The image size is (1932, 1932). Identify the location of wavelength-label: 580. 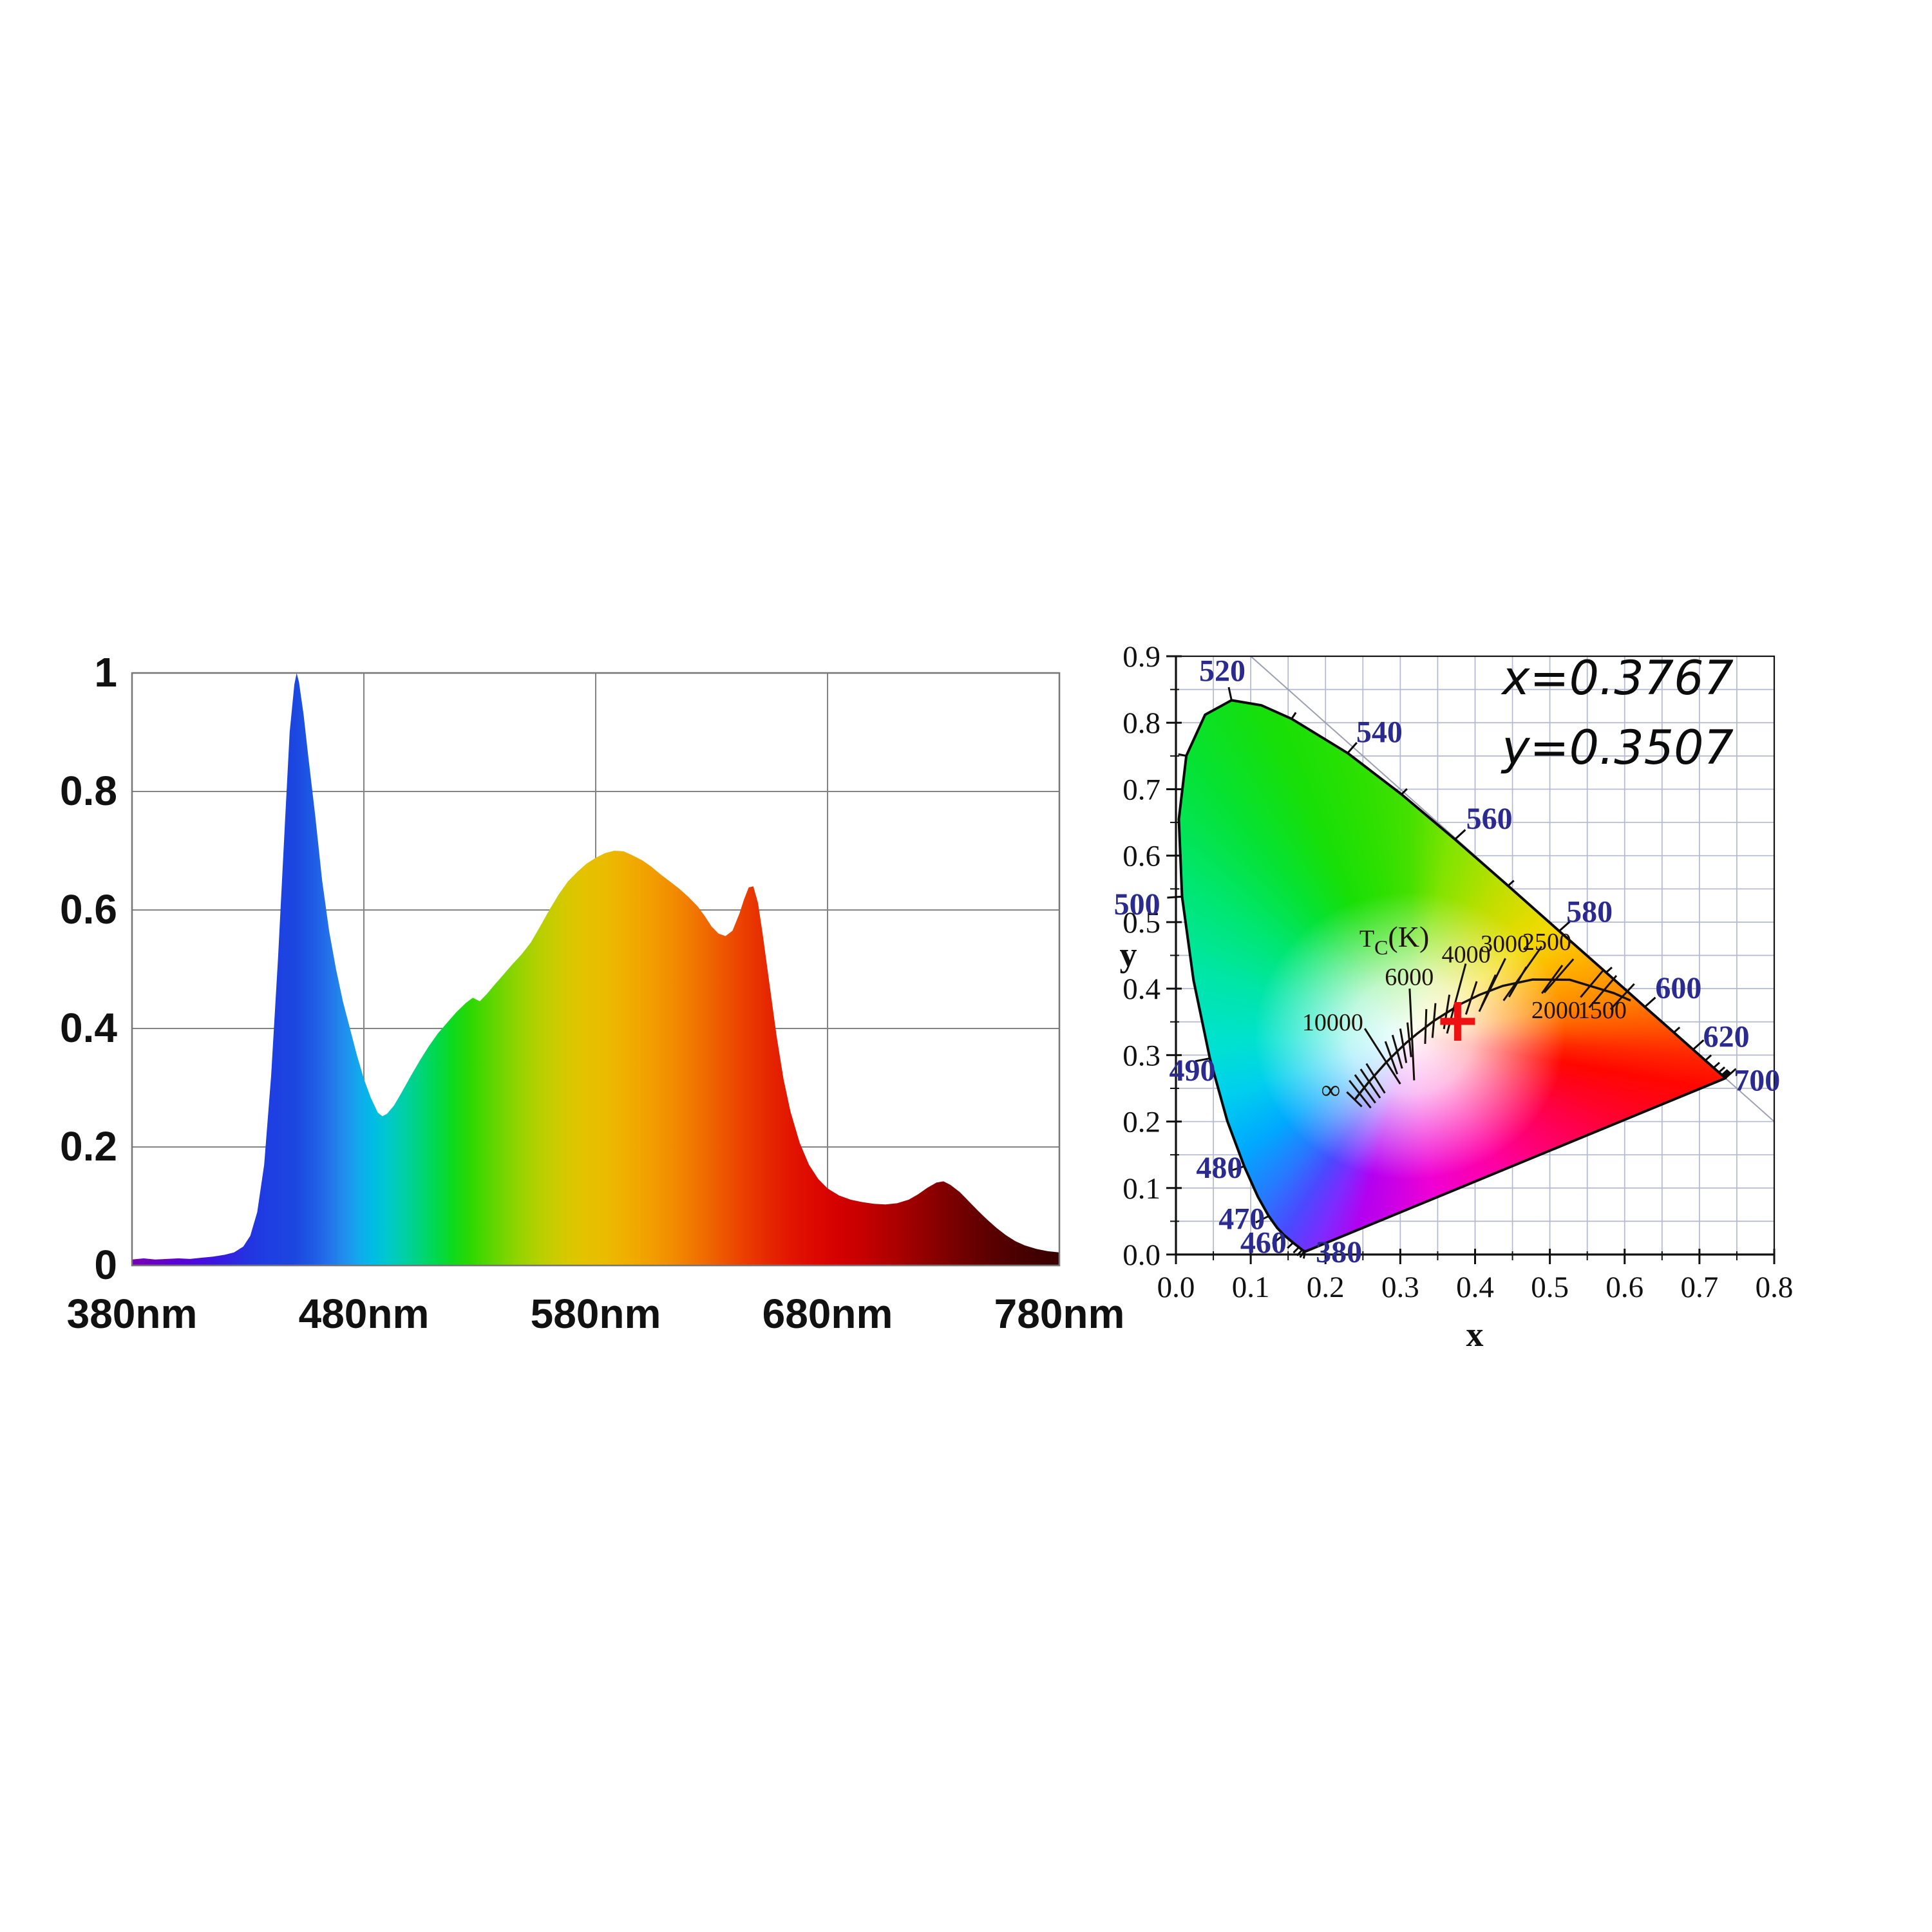
(1589, 912).